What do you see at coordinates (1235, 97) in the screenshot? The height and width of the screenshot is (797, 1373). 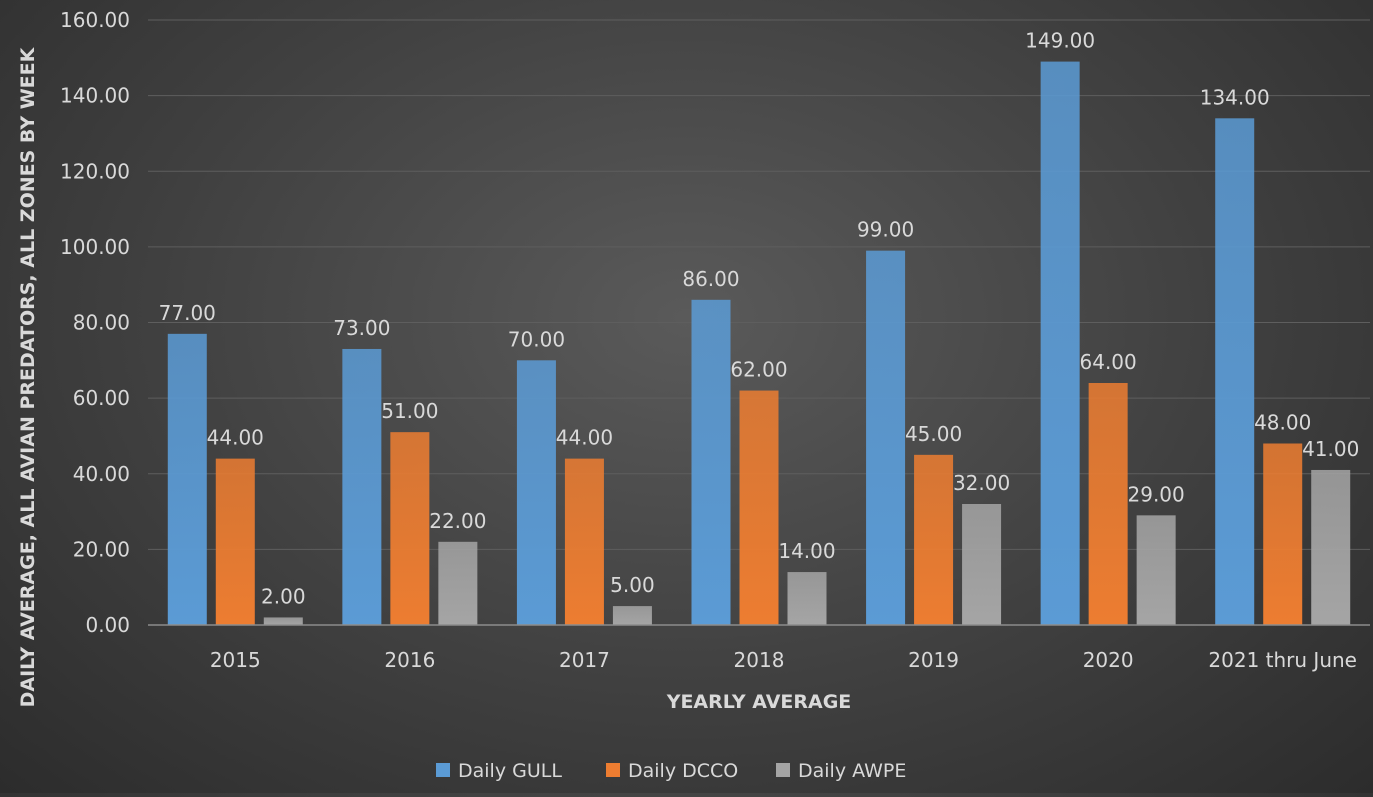 I see `data-label: 134.00` at bounding box center [1235, 97].